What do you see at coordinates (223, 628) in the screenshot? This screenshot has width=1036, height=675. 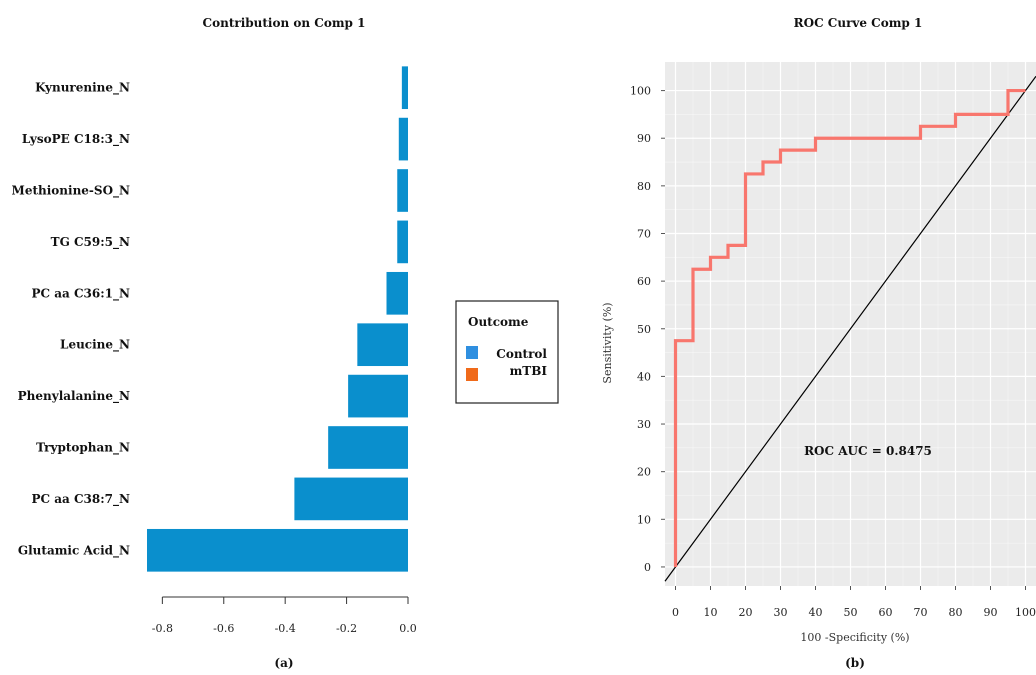 I see `contribution-x-tick-label-1: -0.6` at bounding box center [223, 628].